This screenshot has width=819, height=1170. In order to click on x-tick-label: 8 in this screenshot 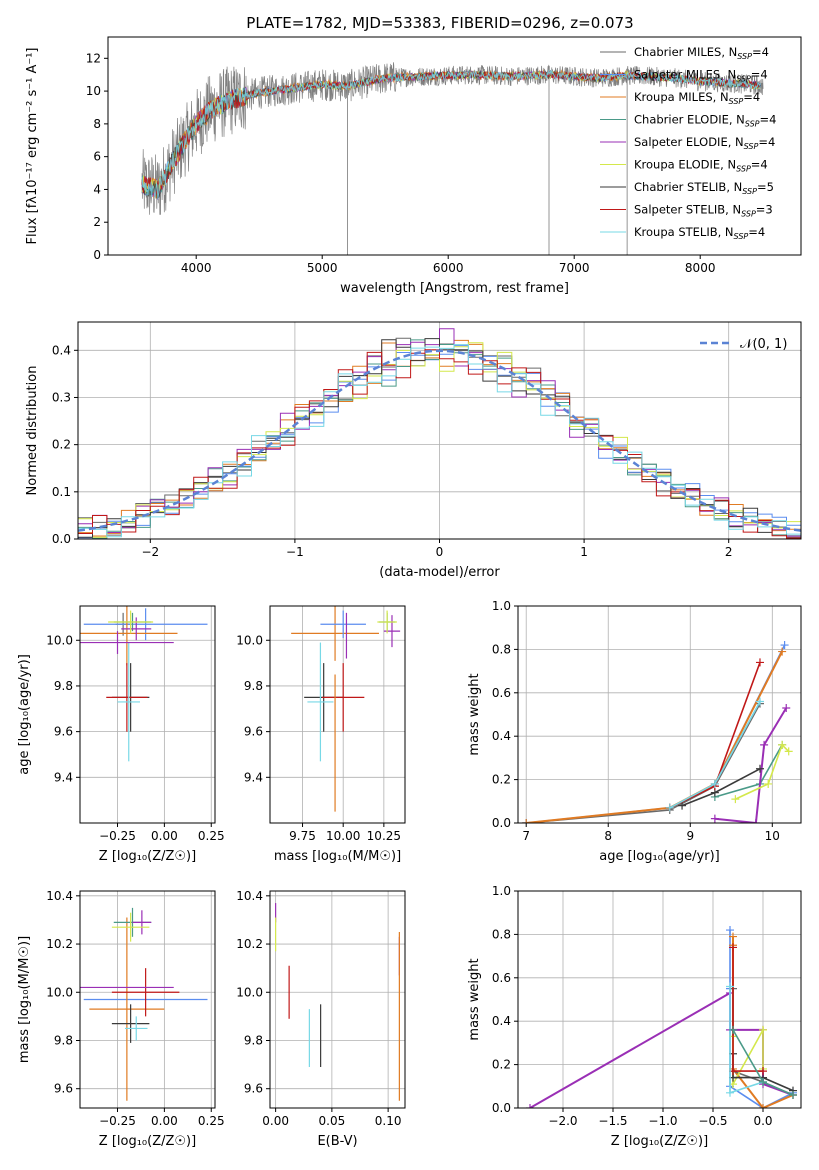, I will do `click(608, 836)`.